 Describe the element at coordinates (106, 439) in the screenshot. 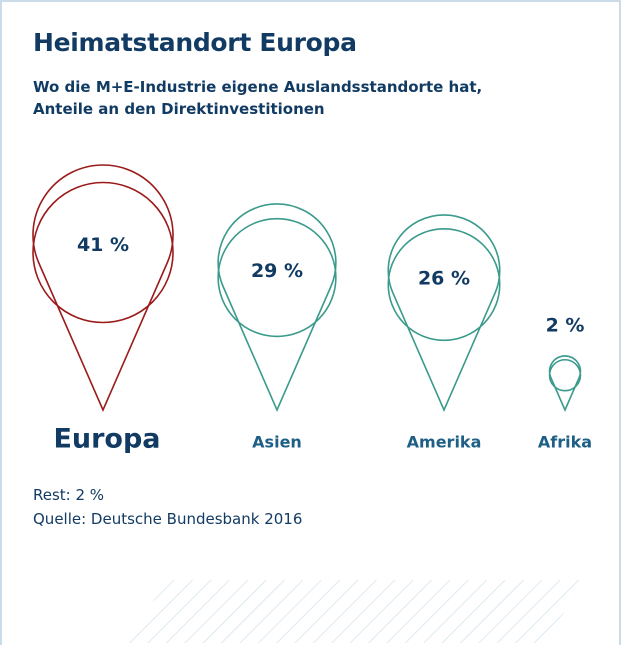

I see `category-label: Europa` at that location.